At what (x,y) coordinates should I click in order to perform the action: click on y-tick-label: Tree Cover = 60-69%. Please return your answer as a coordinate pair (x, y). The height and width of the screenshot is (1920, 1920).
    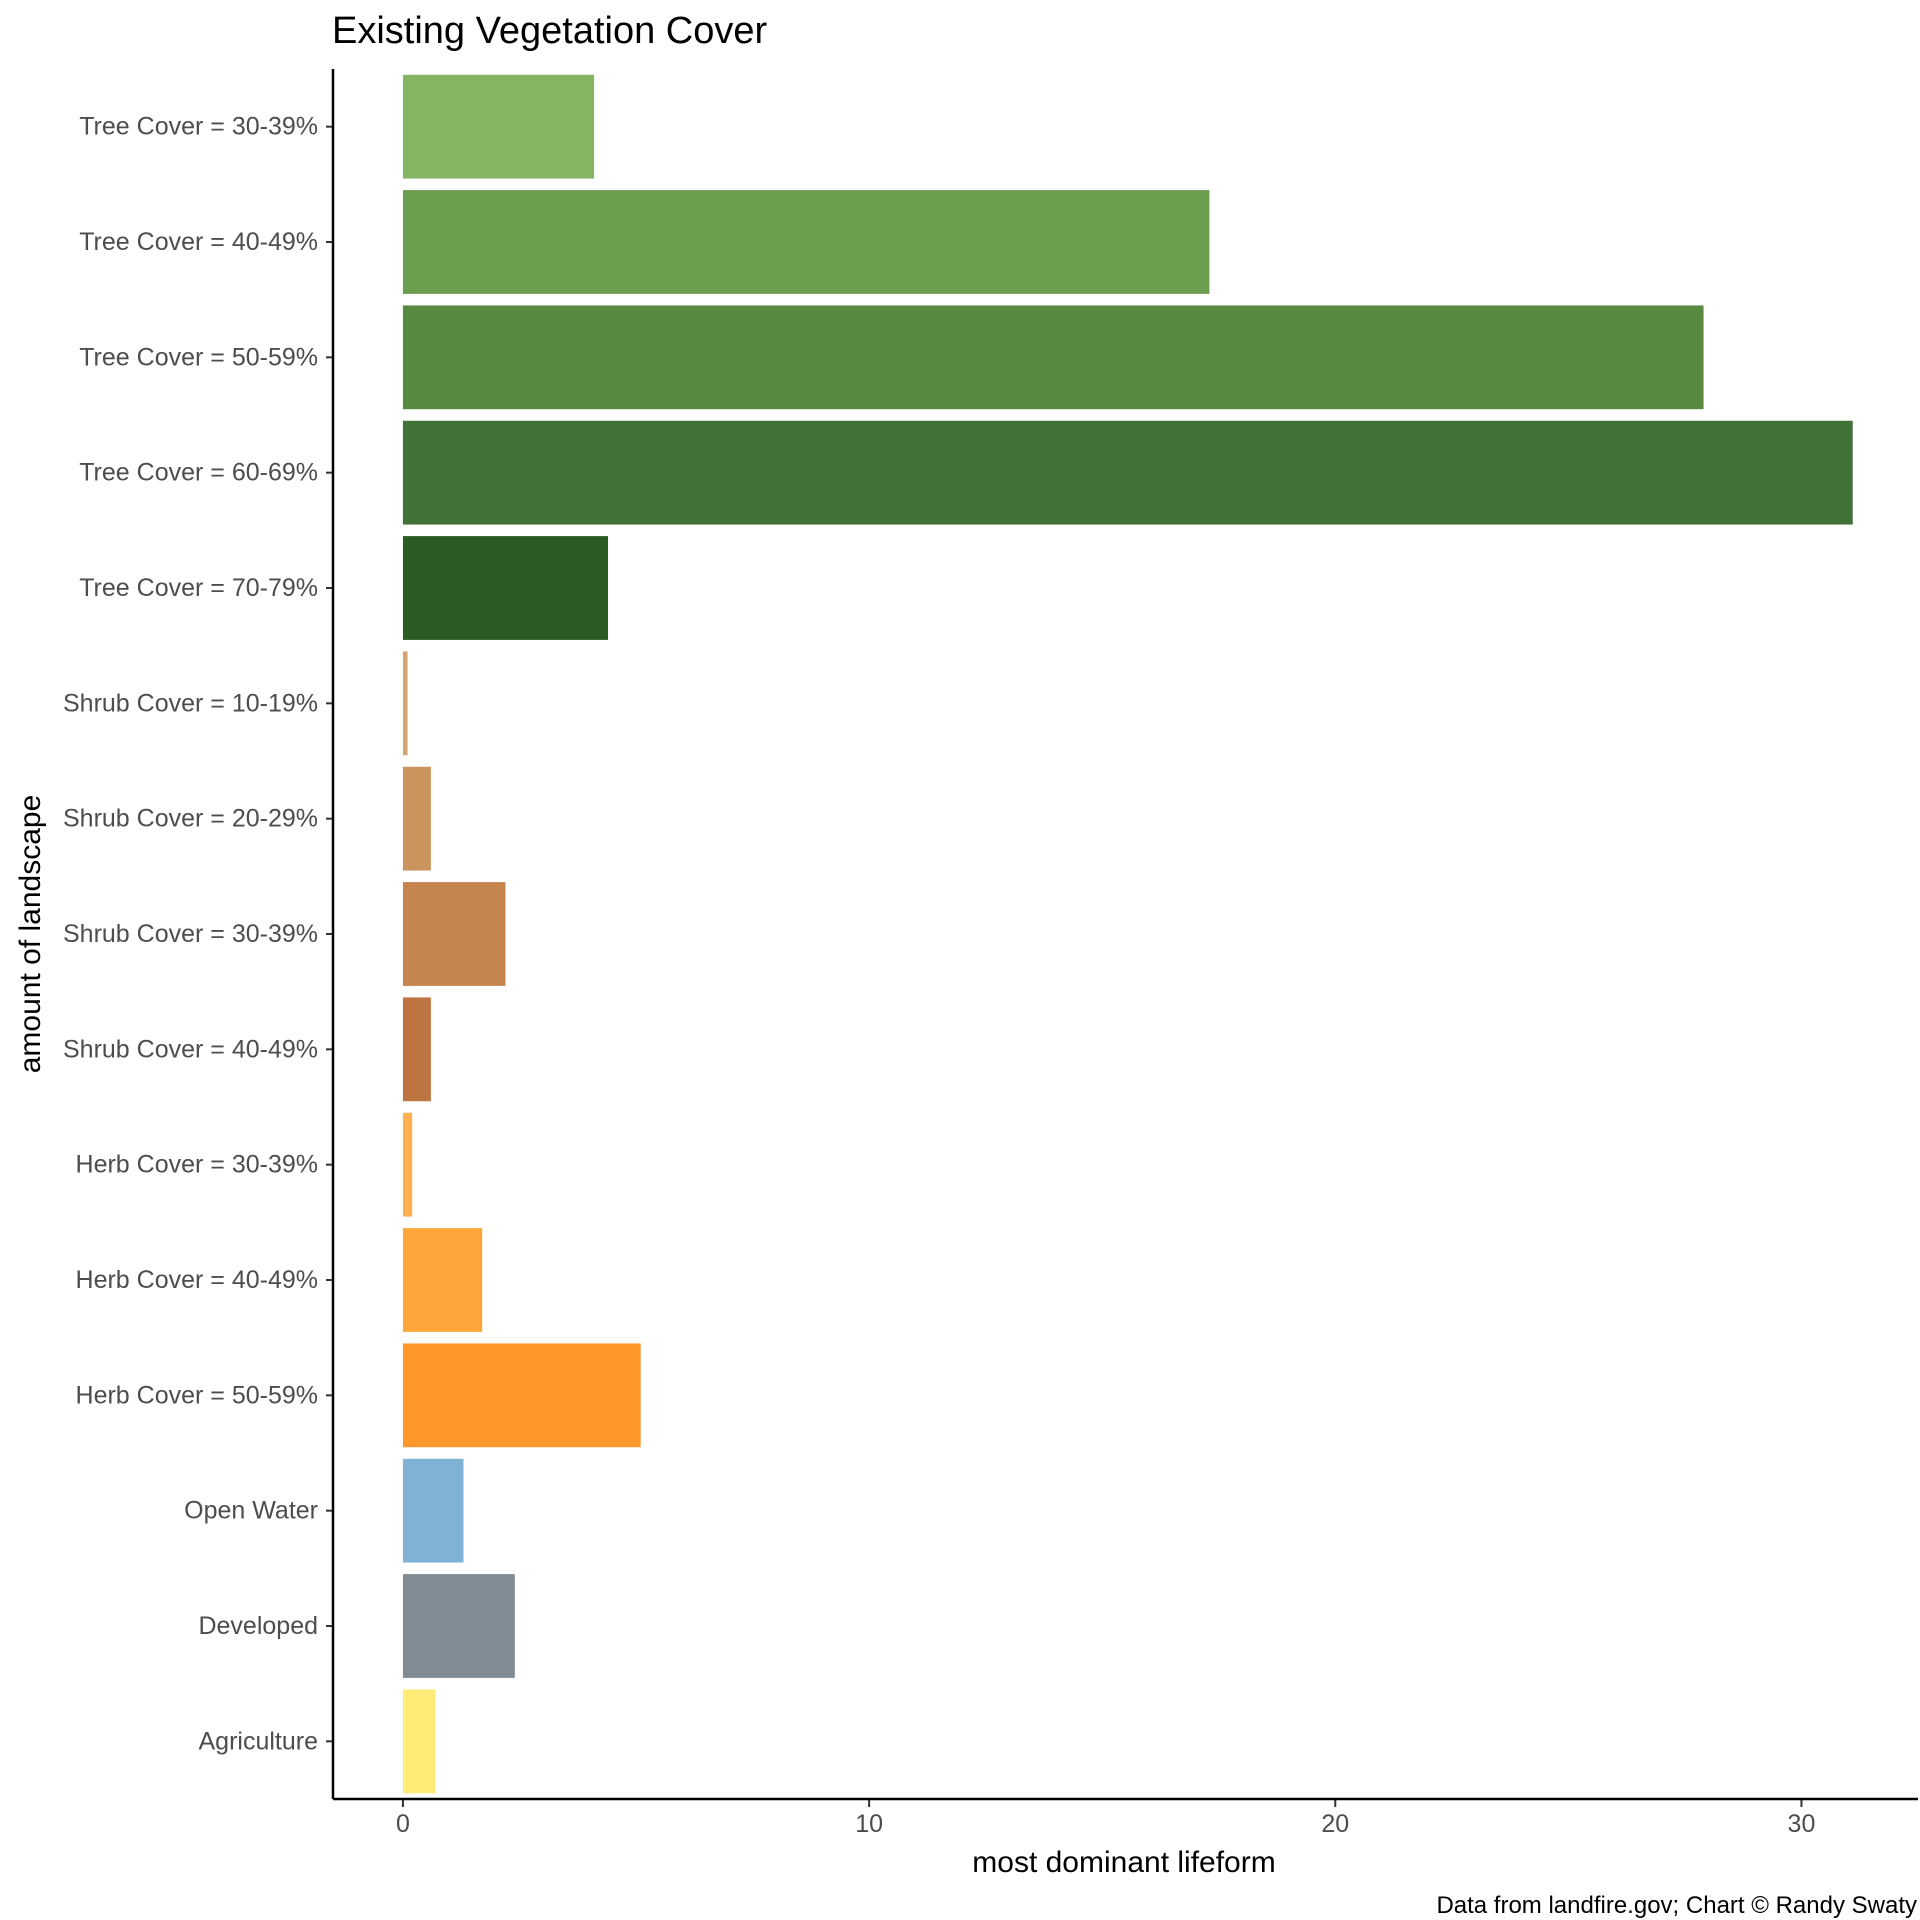
    Looking at the image, I should click on (198, 473).